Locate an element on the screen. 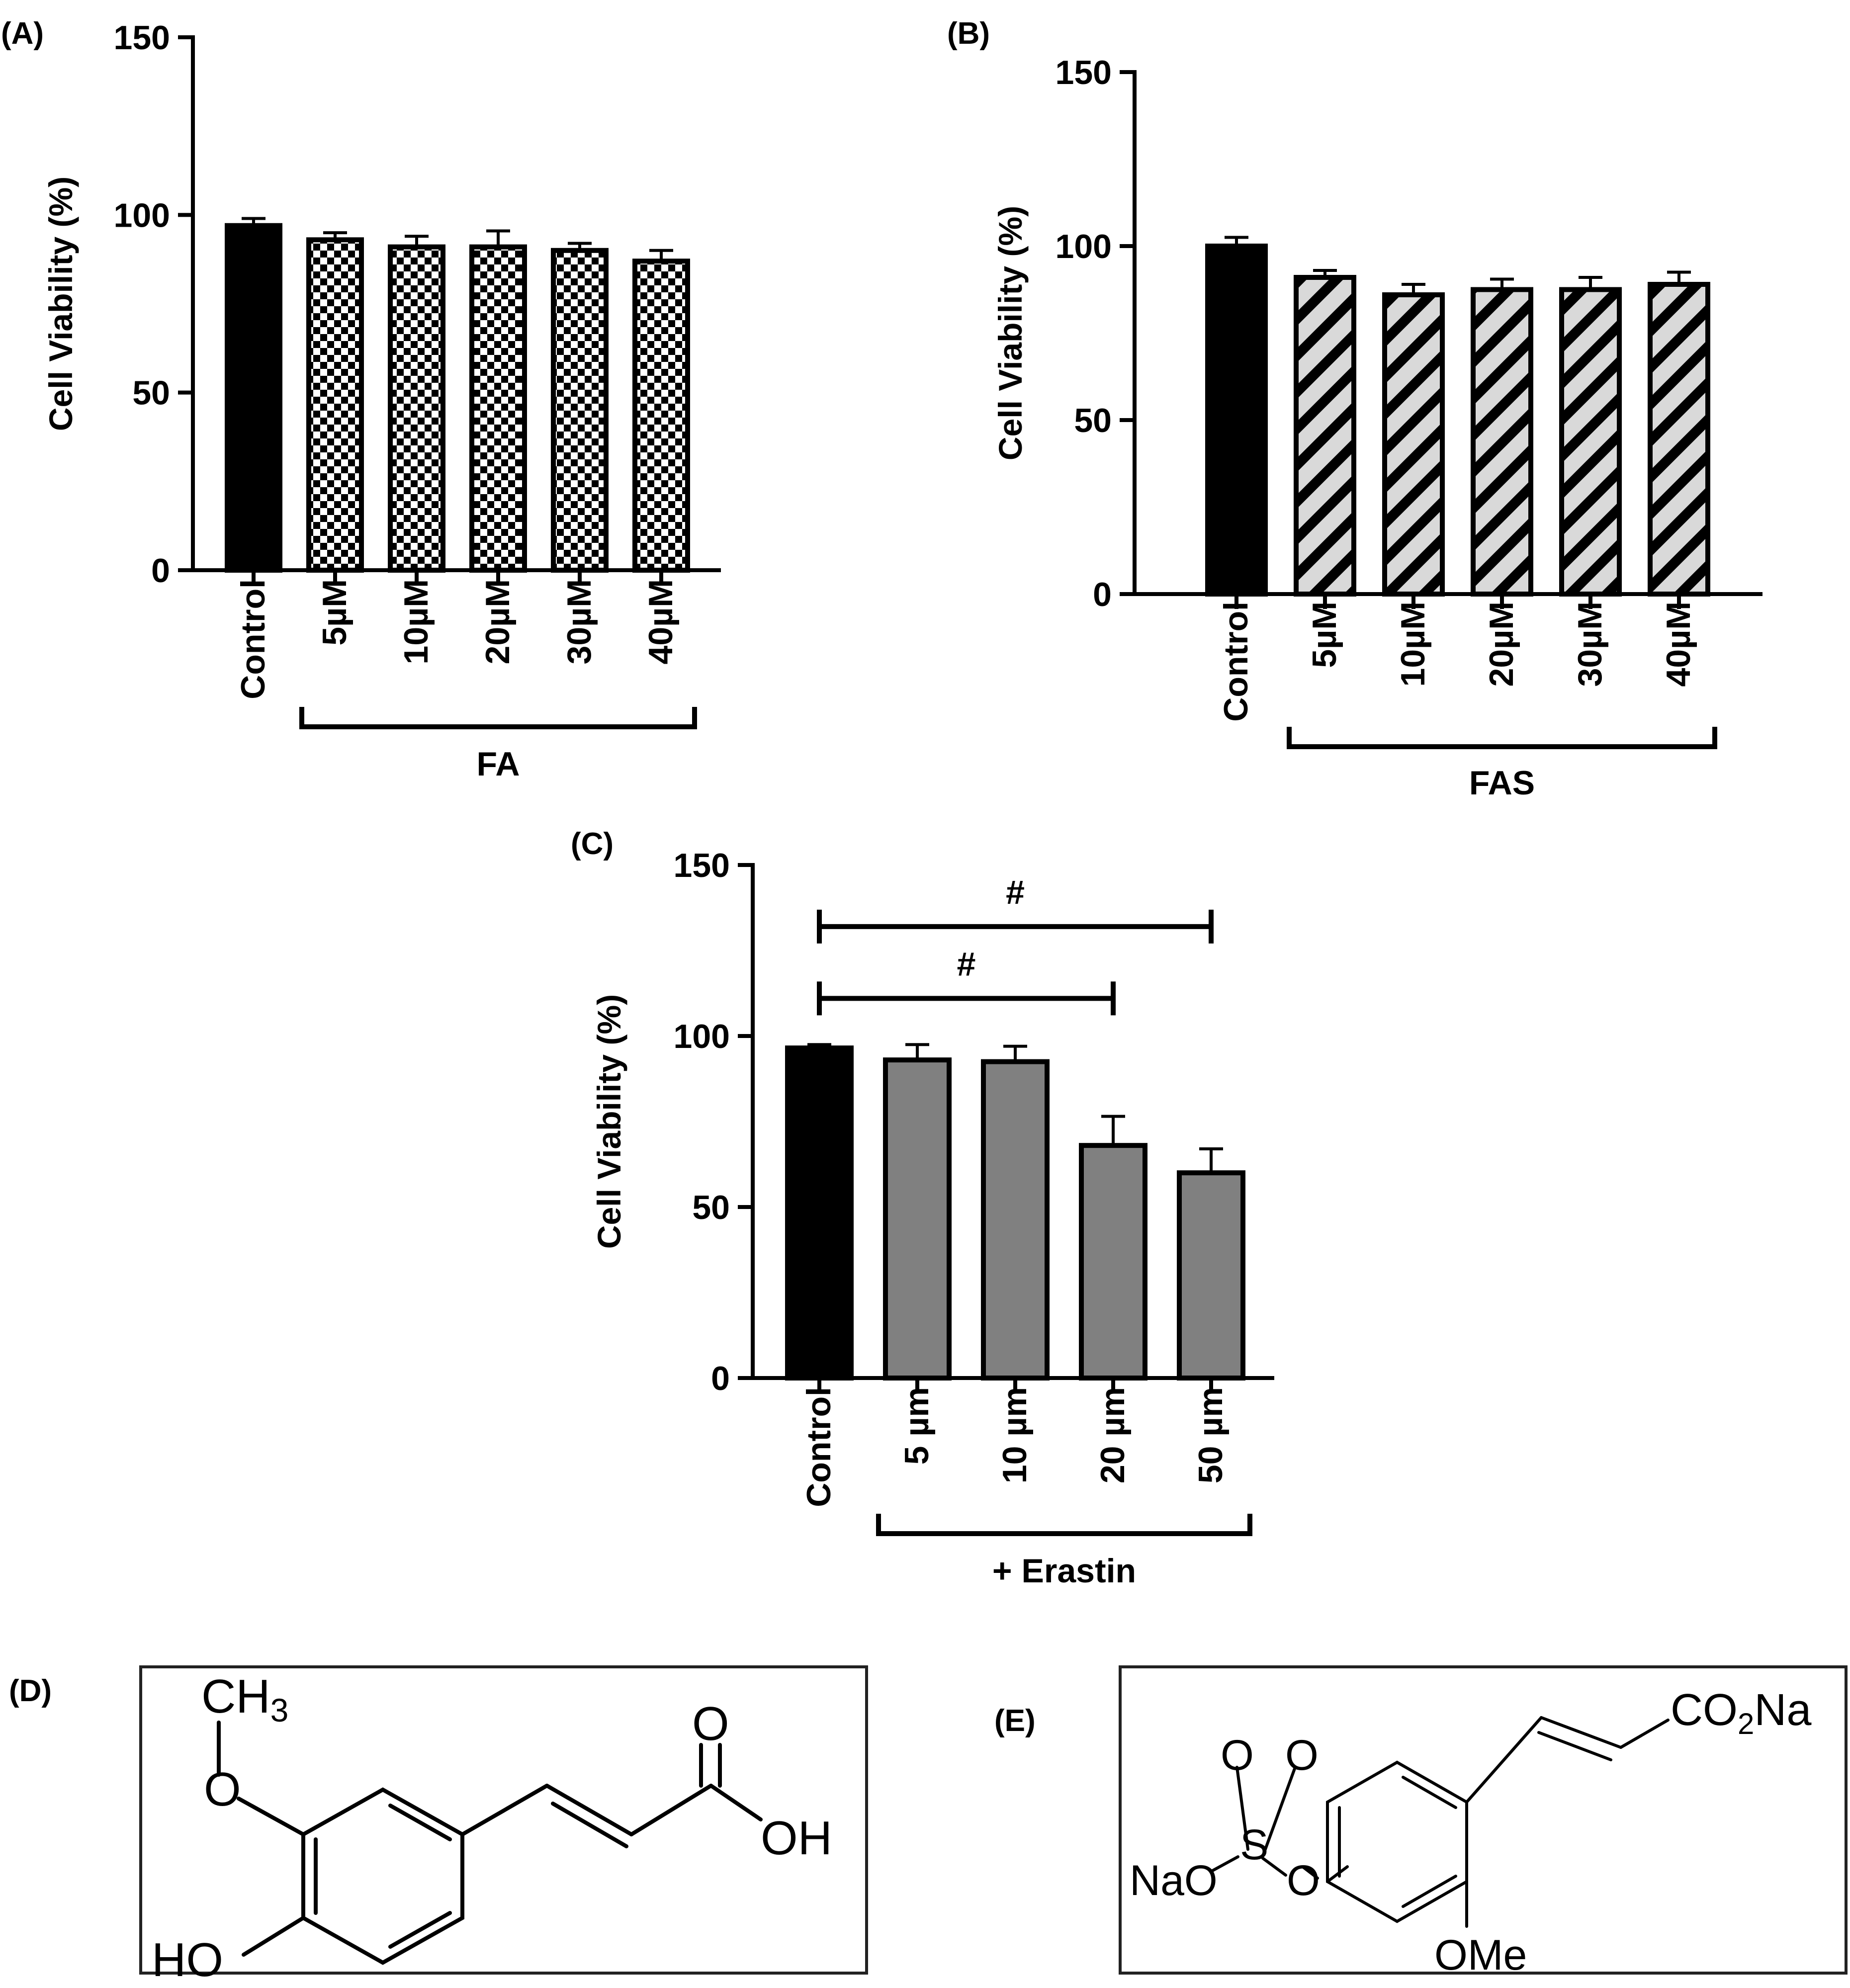 Image resolution: width=1850 pixels, height=1988 pixels. panel-label-a: (A) is located at coordinates (22, 34).